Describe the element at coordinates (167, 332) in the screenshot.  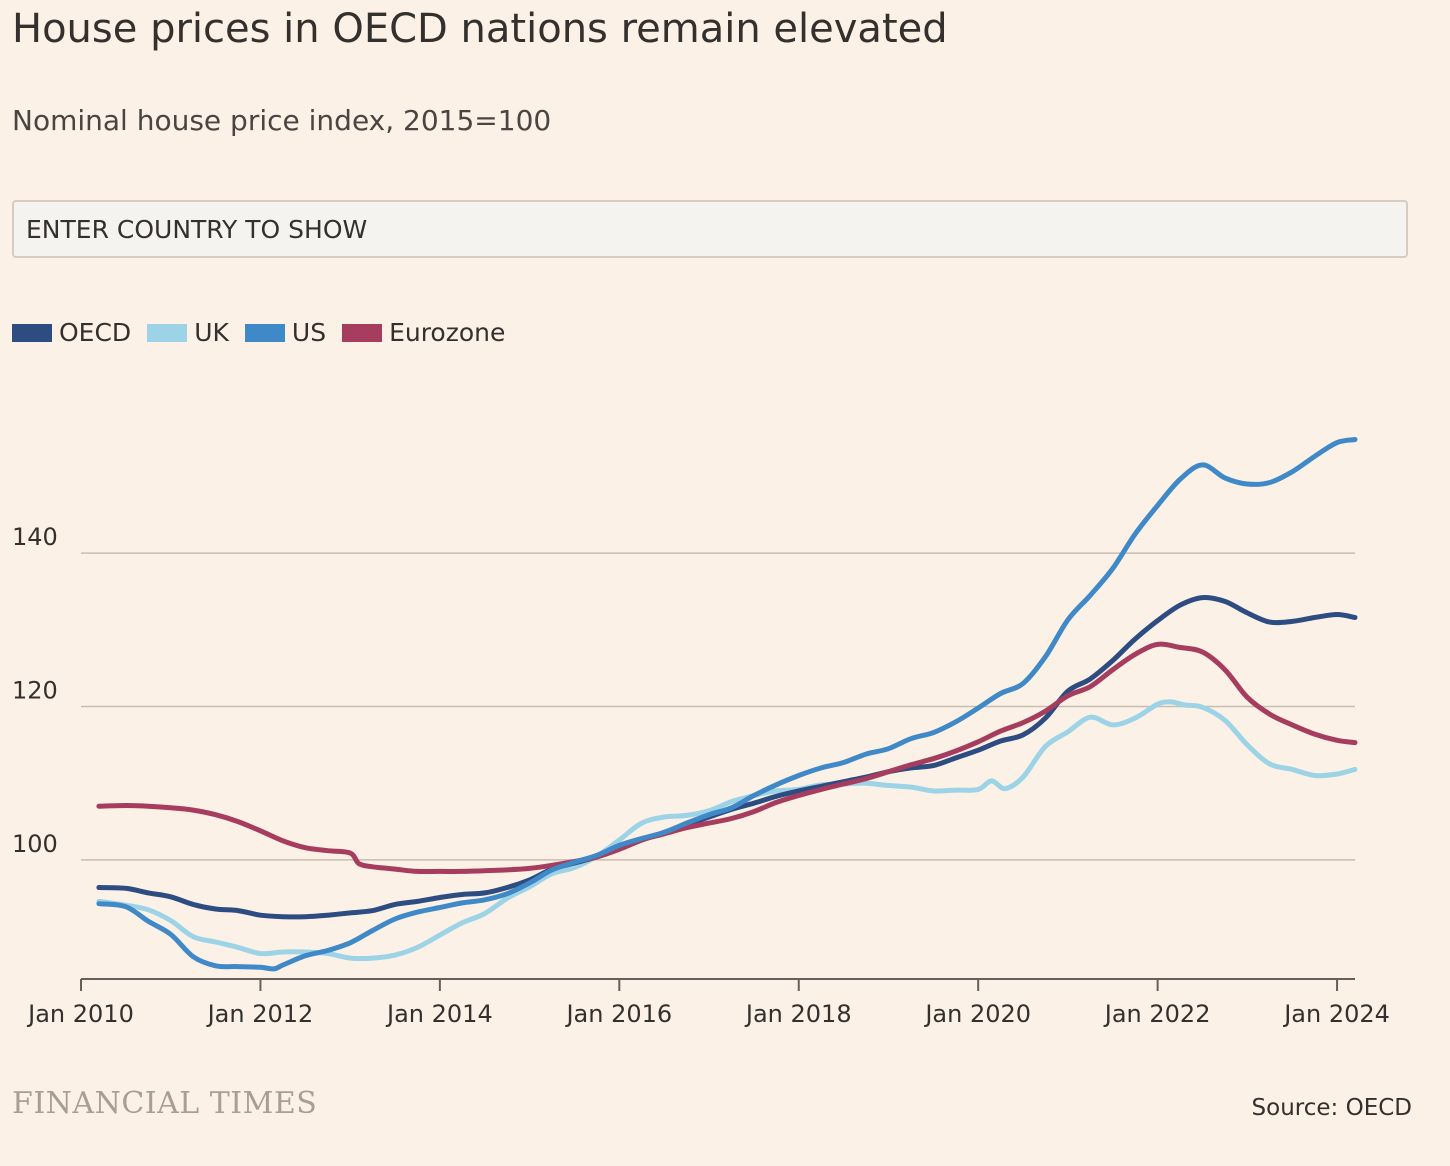
I see `legend-swatch-uk` at that location.